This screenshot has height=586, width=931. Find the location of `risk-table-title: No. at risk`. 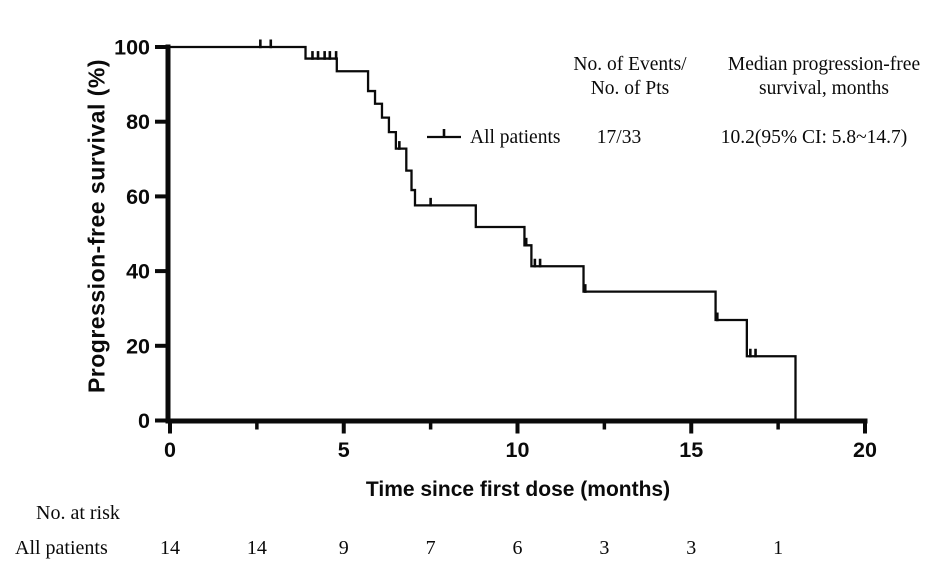

risk-table-title: No. at risk is located at coordinates (78, 513).